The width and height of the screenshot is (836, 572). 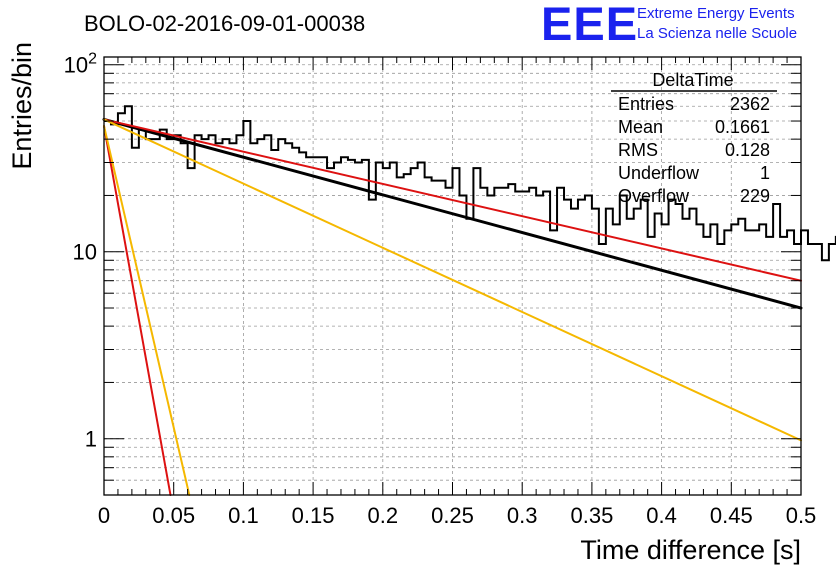 I want to click on x-tick-label: 0.35, so click(x=591, y=515).